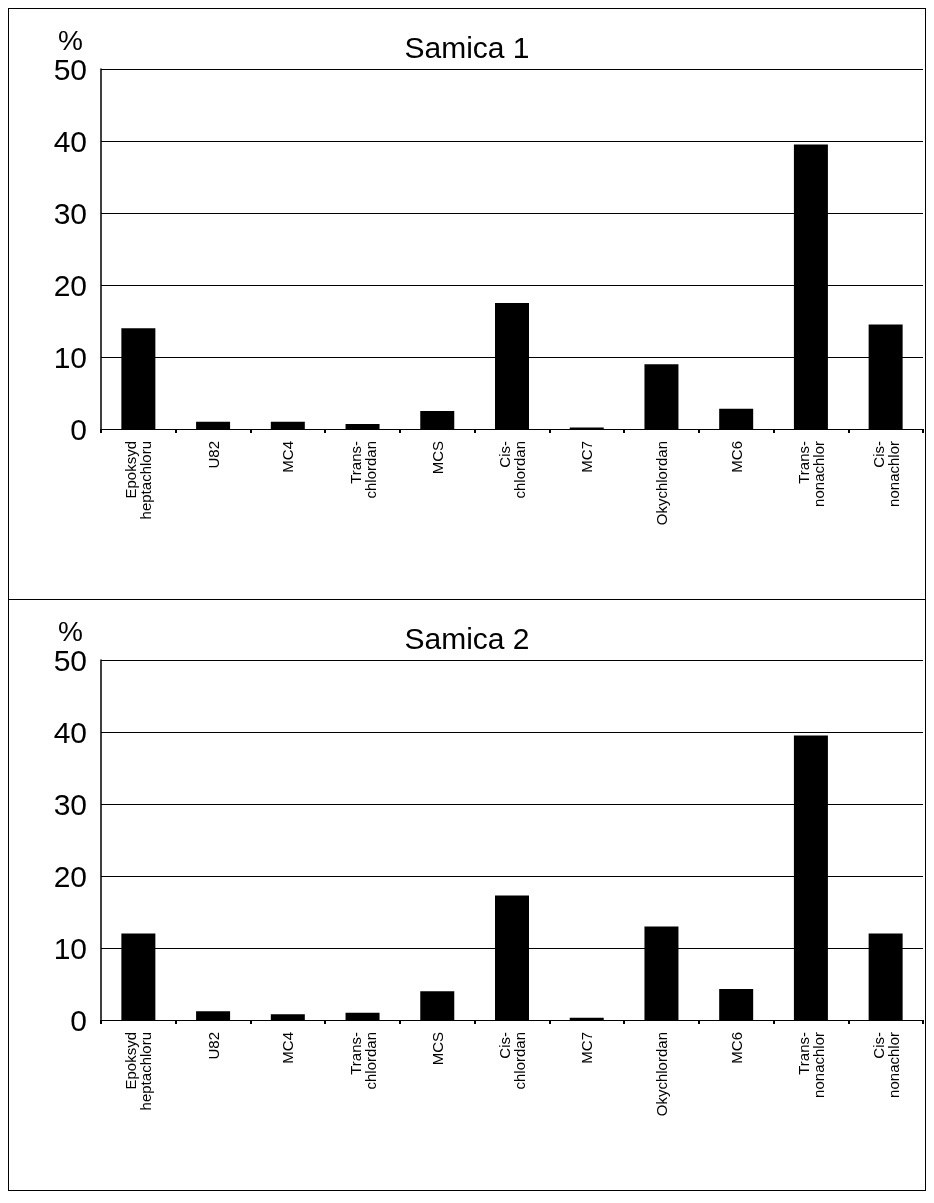 The height and width of the screenshot is (1203, 934). What do you see at coordinates (467, 638) in the screenshot?
I see `chart-title: Samica 2` at bounding box center [467, 638].